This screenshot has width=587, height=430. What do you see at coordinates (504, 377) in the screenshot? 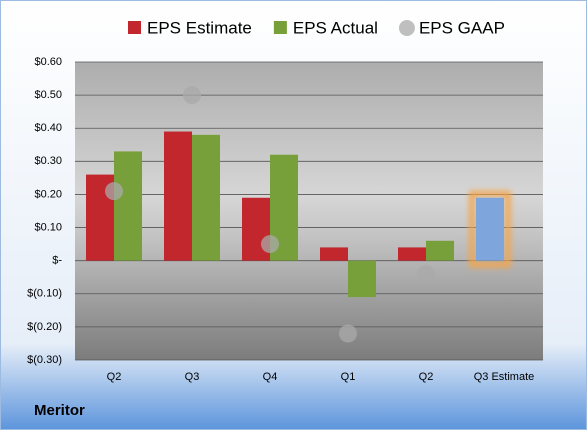
I see `x-tick-label: Q3 Estimate` at bounding box center [504, 377].